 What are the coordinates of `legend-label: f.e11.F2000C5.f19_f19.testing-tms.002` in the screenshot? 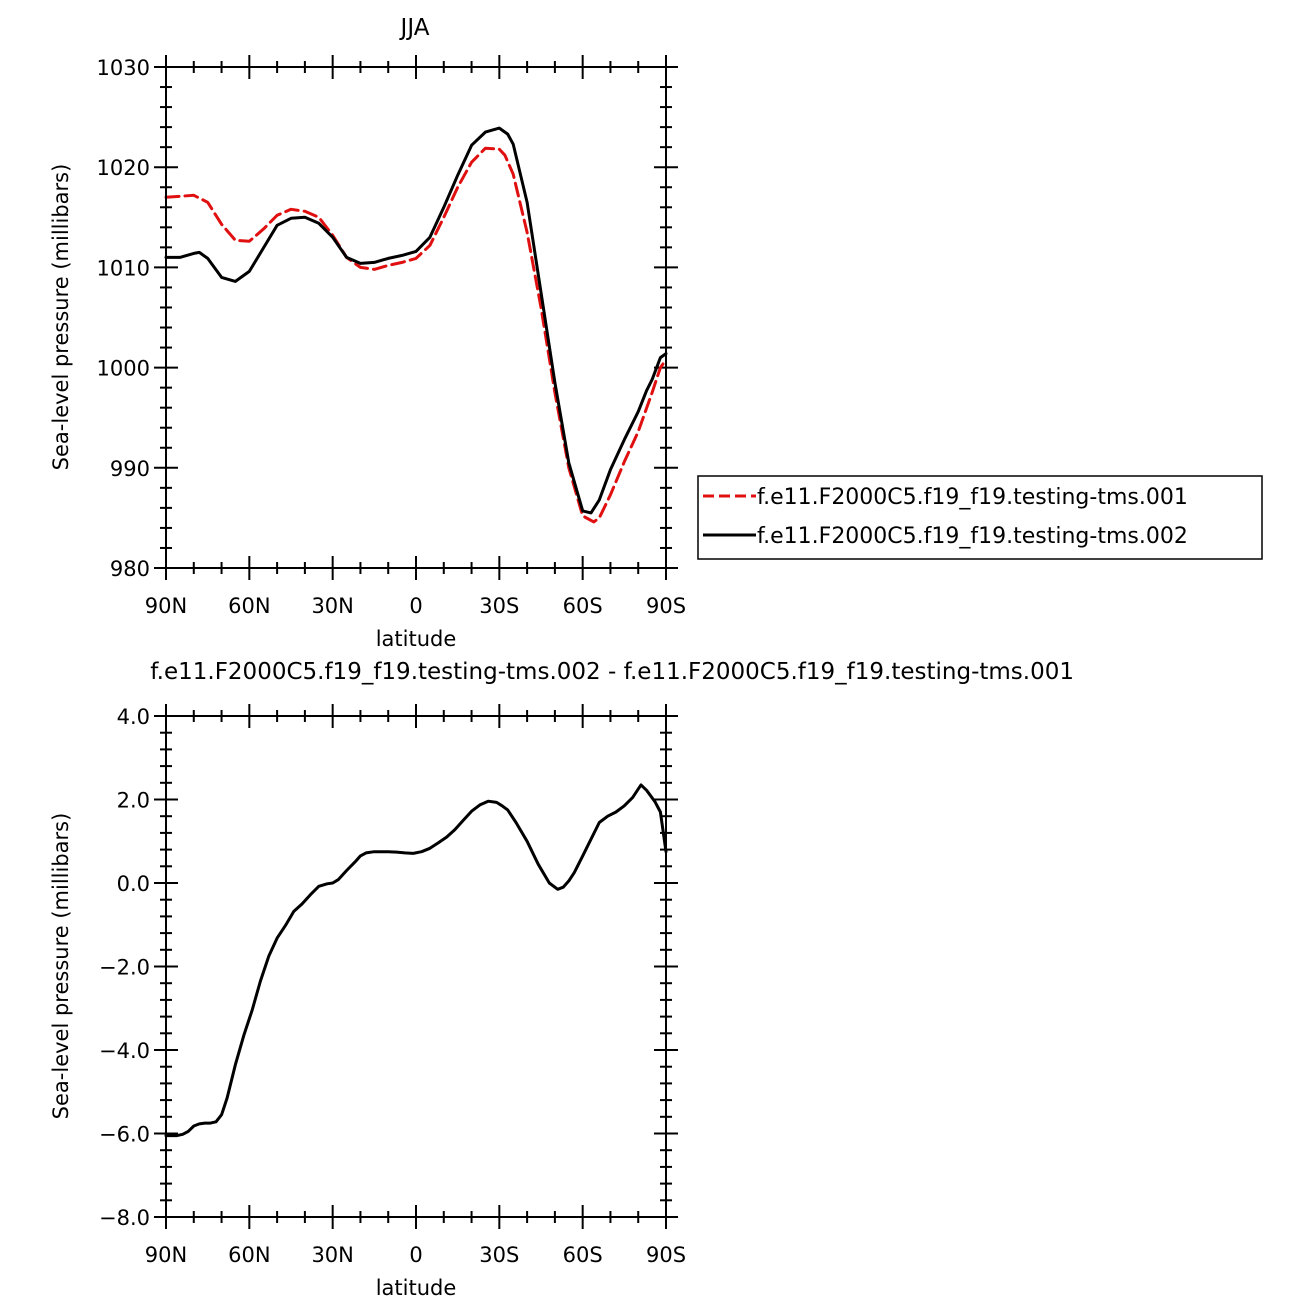 It's located at (972, 536).